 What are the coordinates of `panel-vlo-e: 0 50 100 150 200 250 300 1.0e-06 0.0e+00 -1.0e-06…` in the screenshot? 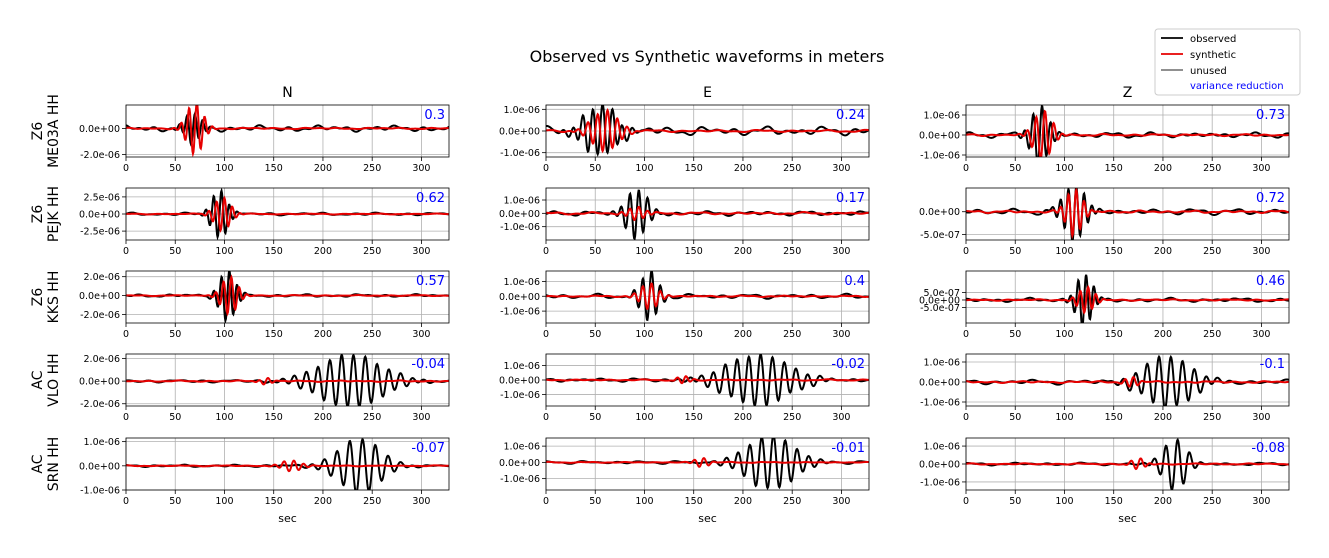 It's located at (684, 388).